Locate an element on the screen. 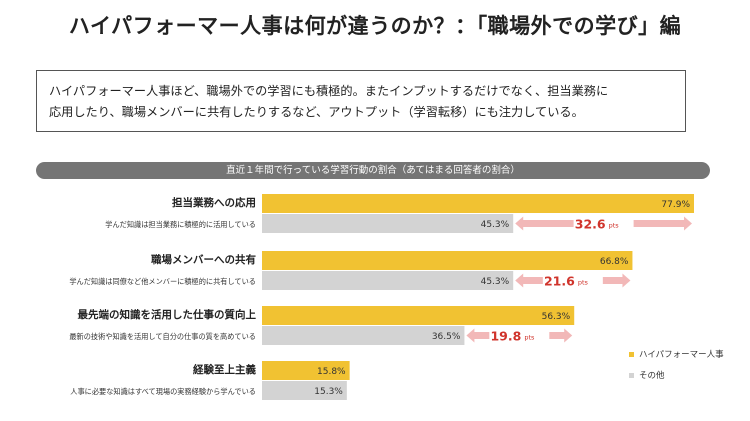 The height and width of the screenshot is (421, 750). data-label-other: 36.5% is located at coordinates (446, 337).